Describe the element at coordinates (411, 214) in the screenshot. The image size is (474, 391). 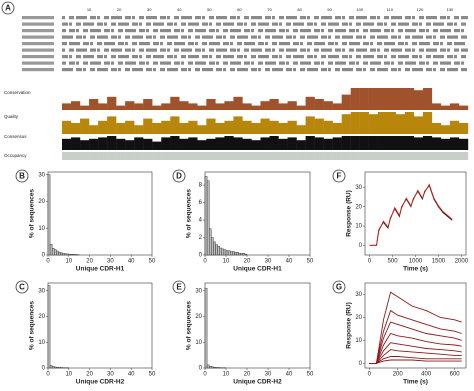
I see `response-curve` at that location.